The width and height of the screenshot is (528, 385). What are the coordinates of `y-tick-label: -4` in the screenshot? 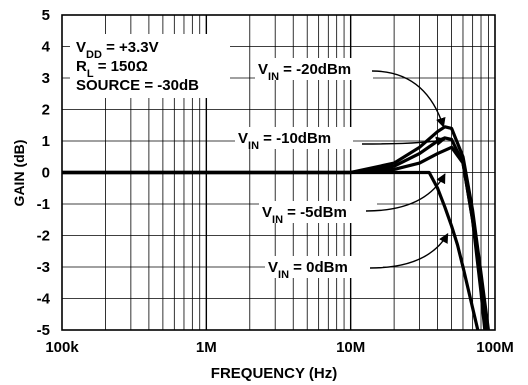 It's located at (44, 299).